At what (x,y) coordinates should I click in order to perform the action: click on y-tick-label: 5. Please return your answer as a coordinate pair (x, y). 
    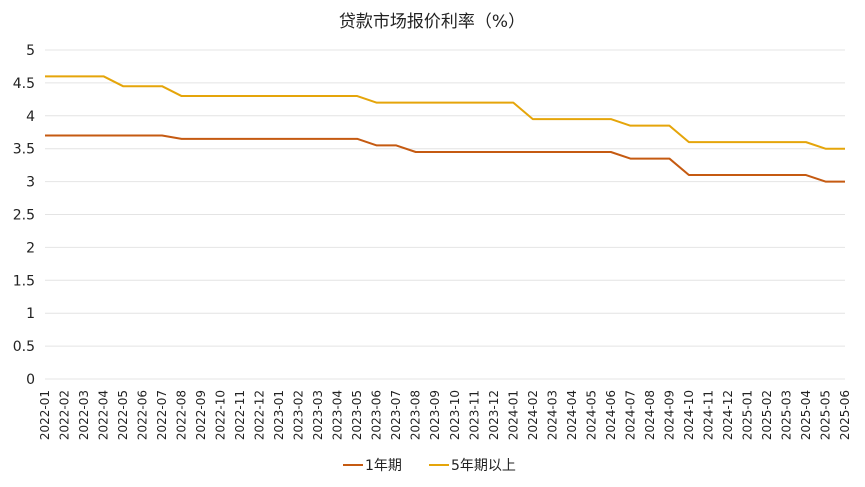
    Looking at the image, I should click on (30, 51).